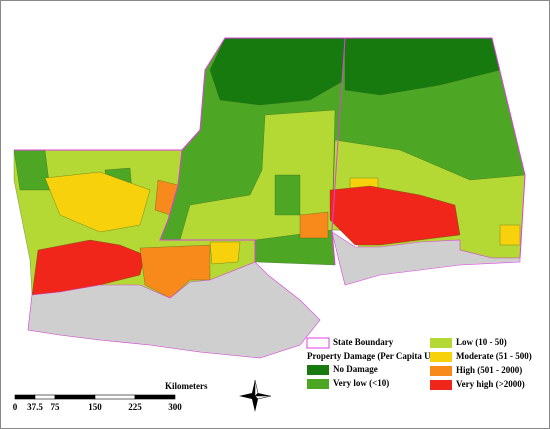  What do you see at coordinates (489, 370) in the screenshot?
I see `legend-label: High (501 - 2000)` at bounding box center [489, 370].